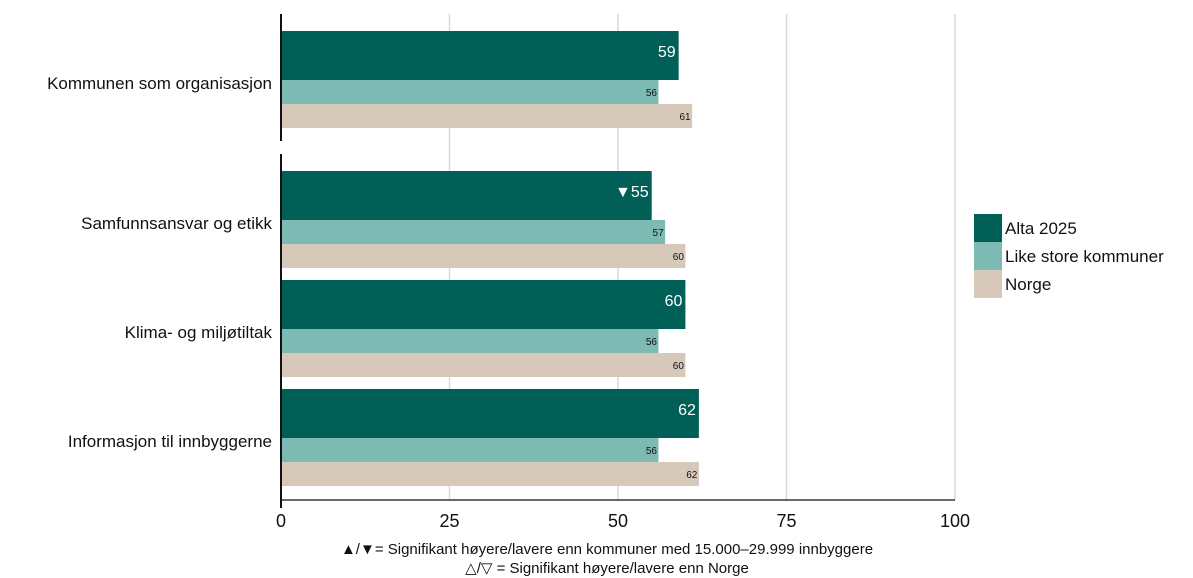  What do you see at coordinates (470, 450) in the screenshot?
I see `bar-like-store-kommuner-informasjon-til-innbyggerne` at bounding box center [470, 450].